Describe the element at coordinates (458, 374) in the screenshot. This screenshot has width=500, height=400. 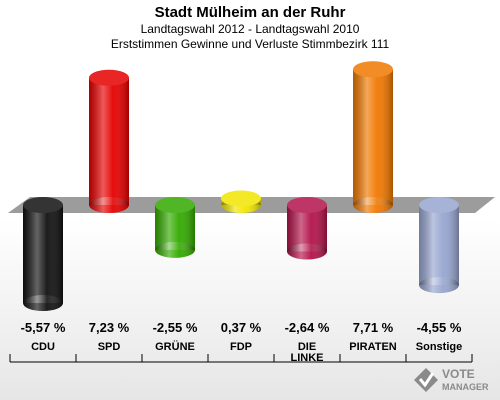
I see `logo-text-vote: VOTE` at that location.